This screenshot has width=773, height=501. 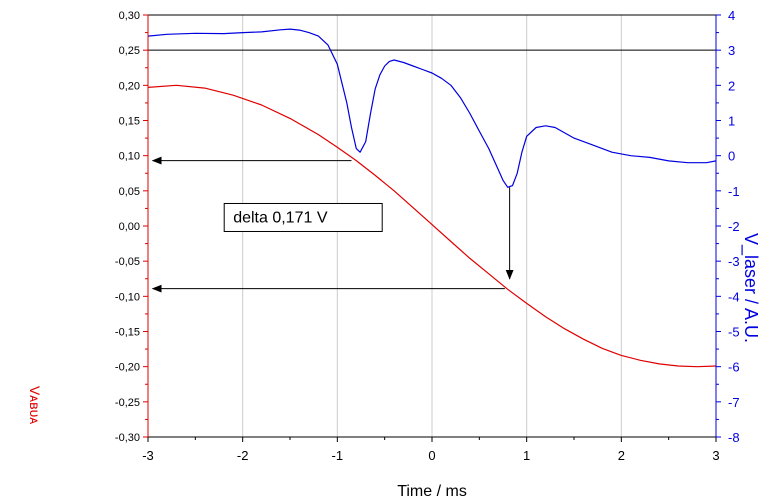 What do you see at coordinates (127, 297) in the screenshot?
I see `left-y-tick-label: -0,10` at bounding box center [127, 297].